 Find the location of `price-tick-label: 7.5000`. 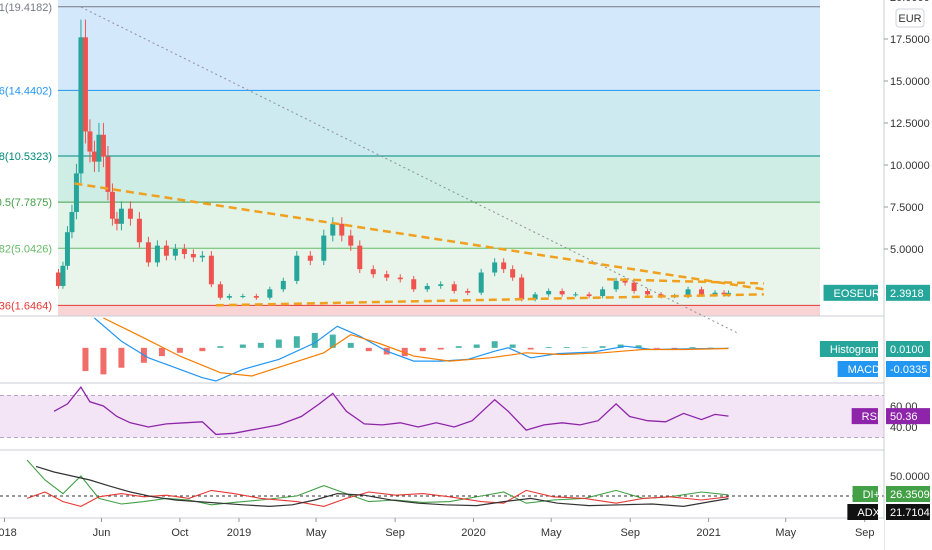

price-tick-label: 7.5000 is located at coordinates (907, 208).